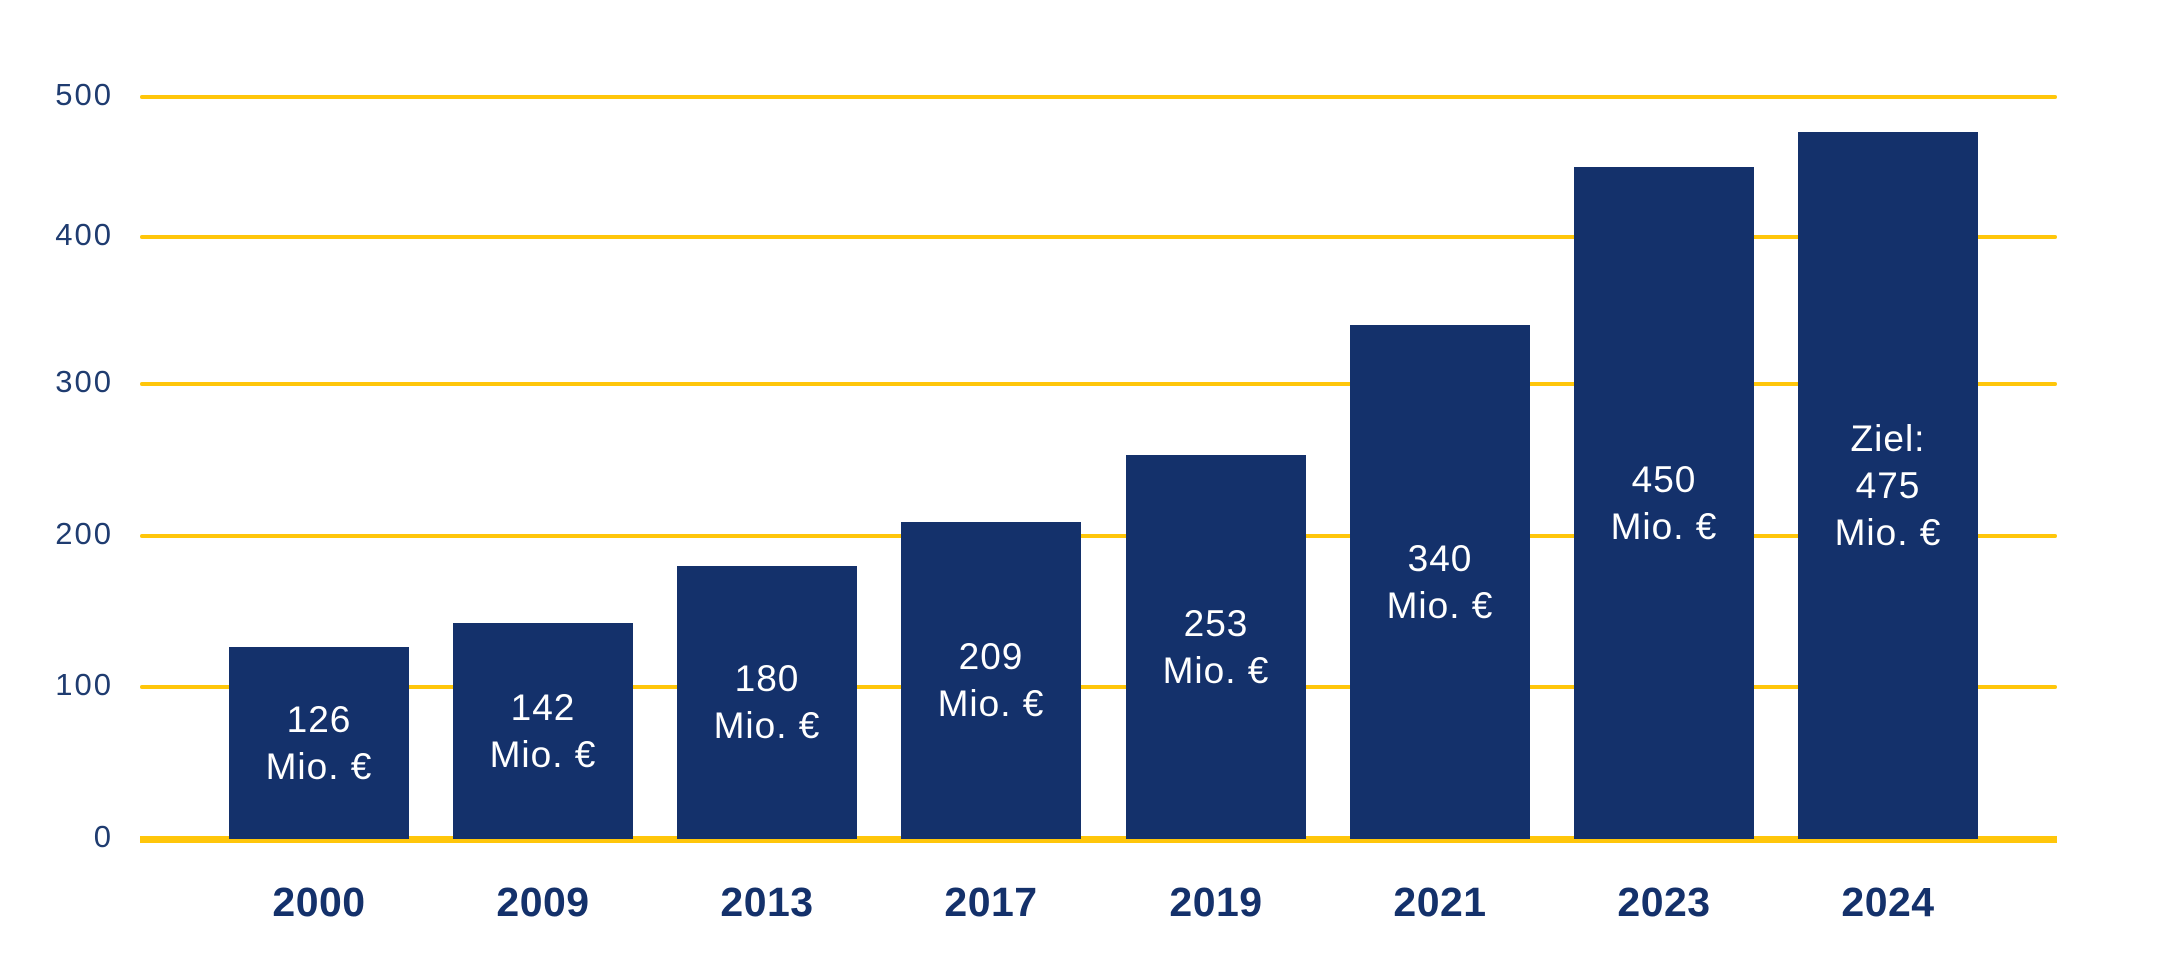 The image size is (2176, 959). What do you see at coordinates (319, 902) in the screenshot?
I see `x-axis-label-2000: 2000` at bounding box center [319, 902].